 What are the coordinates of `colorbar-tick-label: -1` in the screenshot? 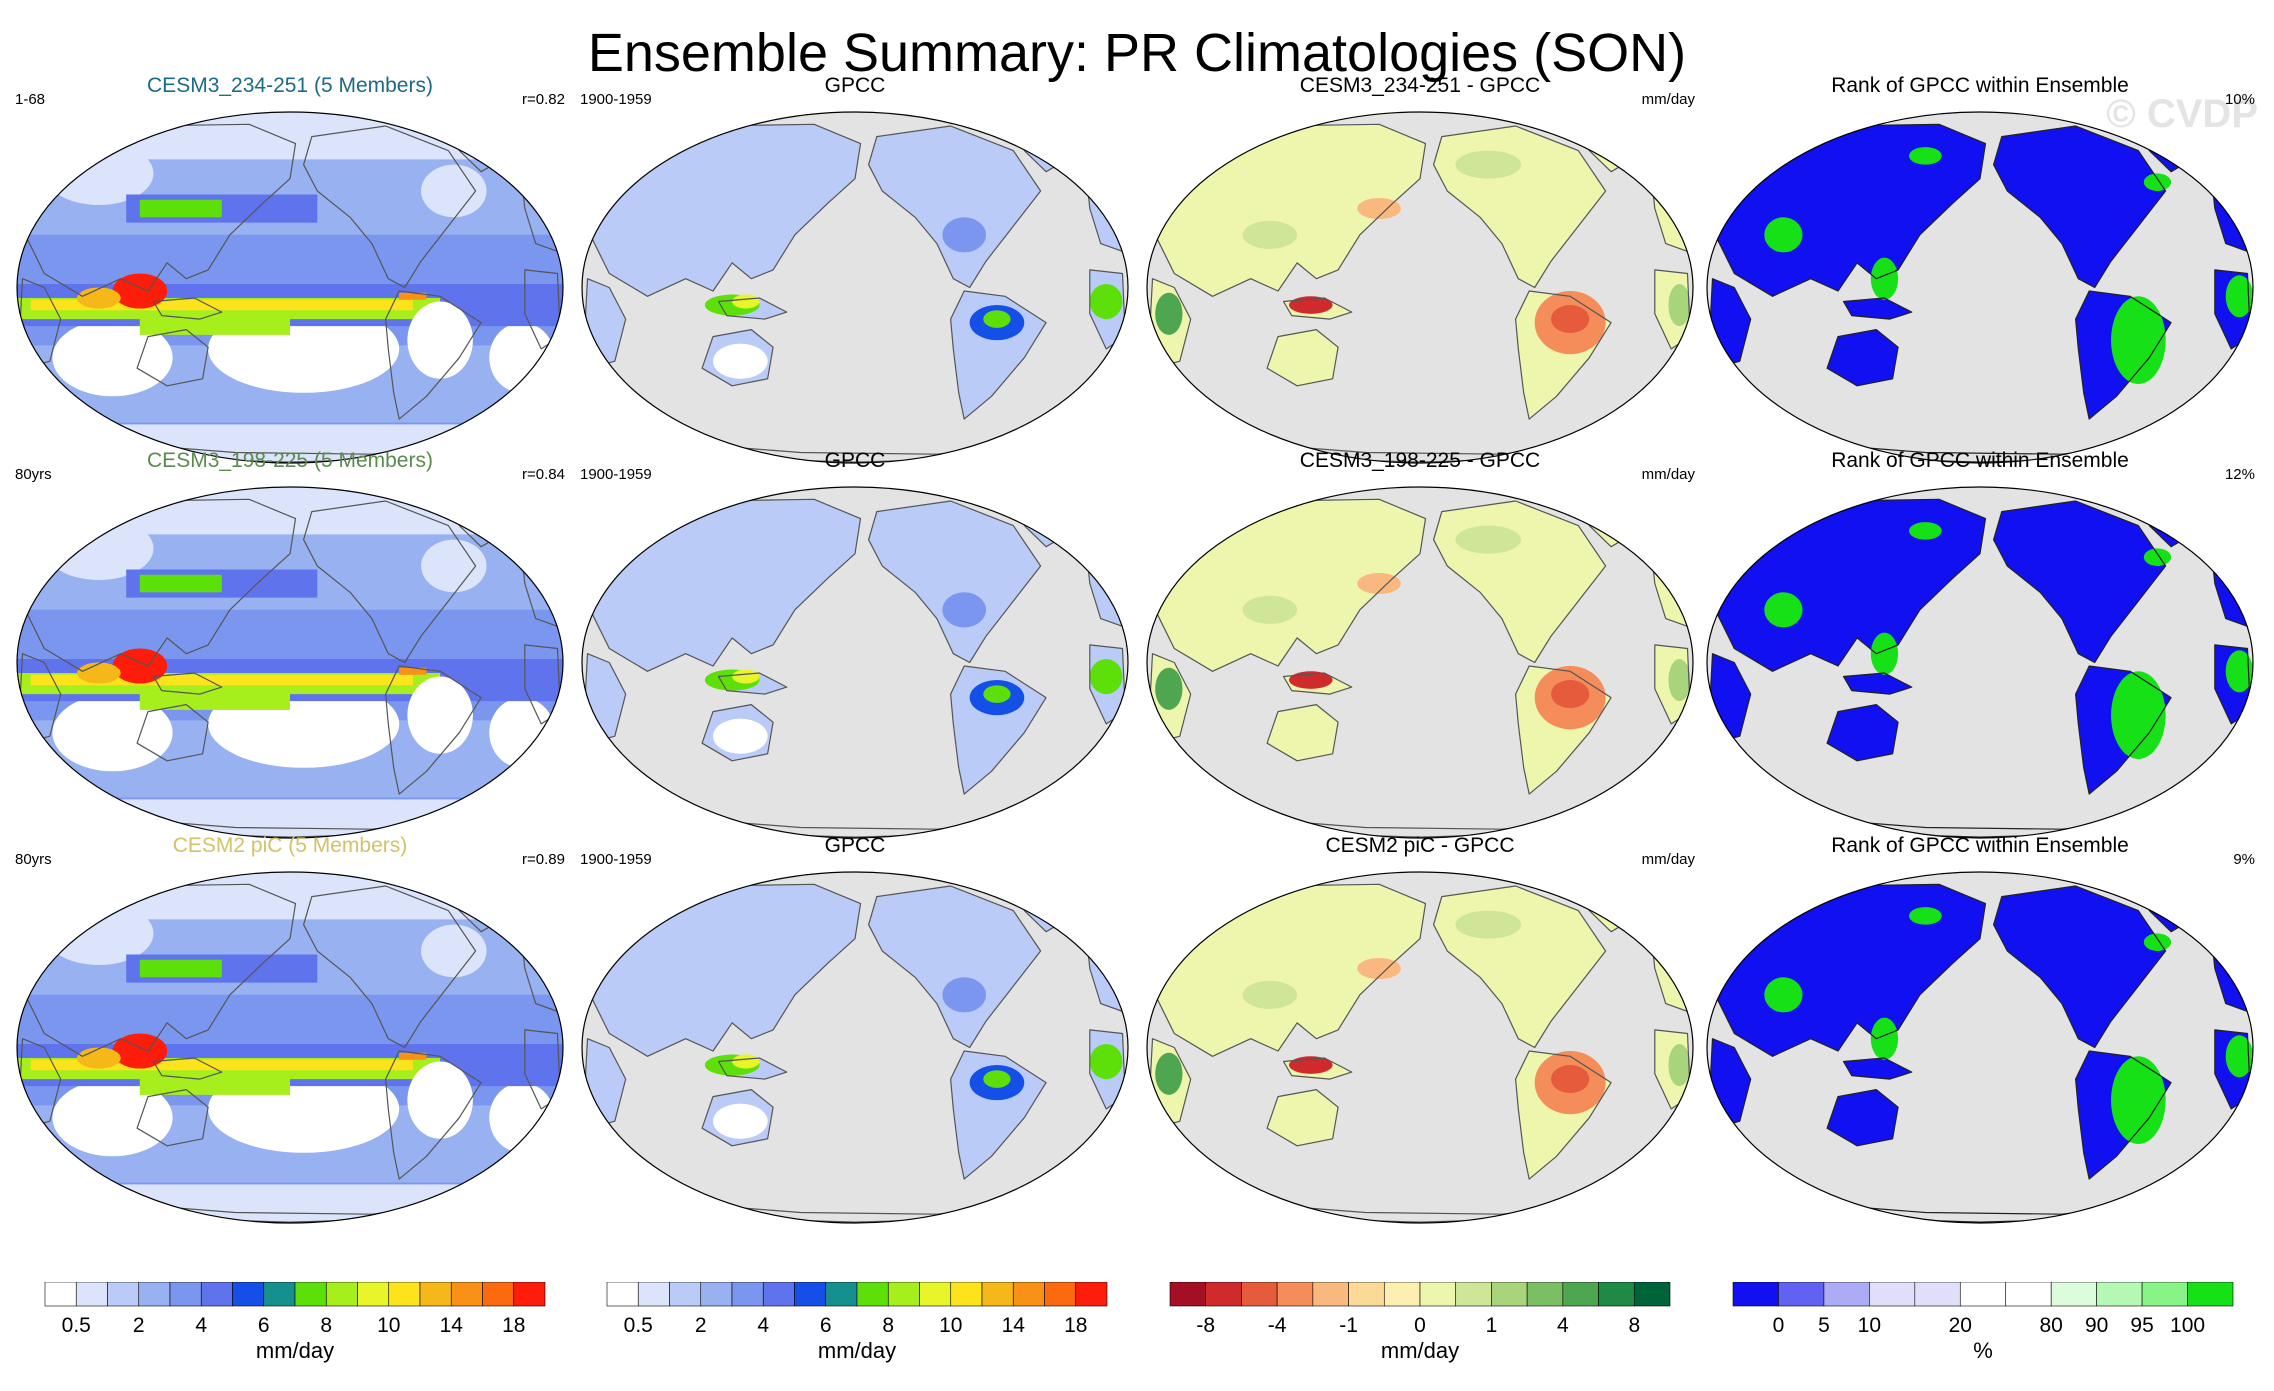 It's located at (1348, 1325).